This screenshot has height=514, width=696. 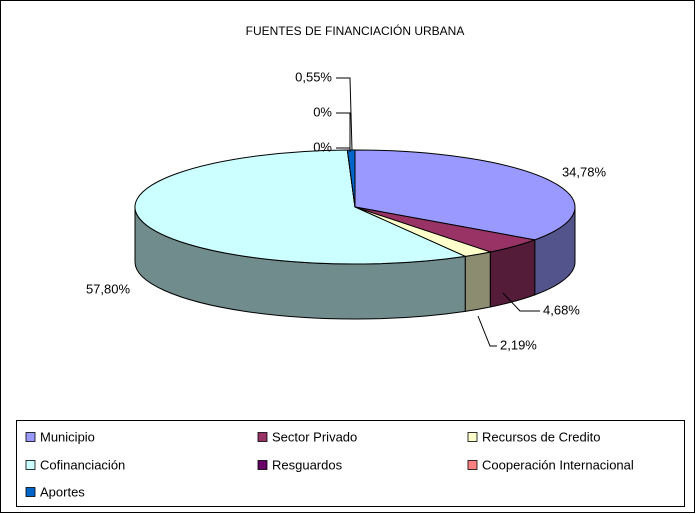 I want to click on legend-label: Sector Privado, so click(x=314, y=436).